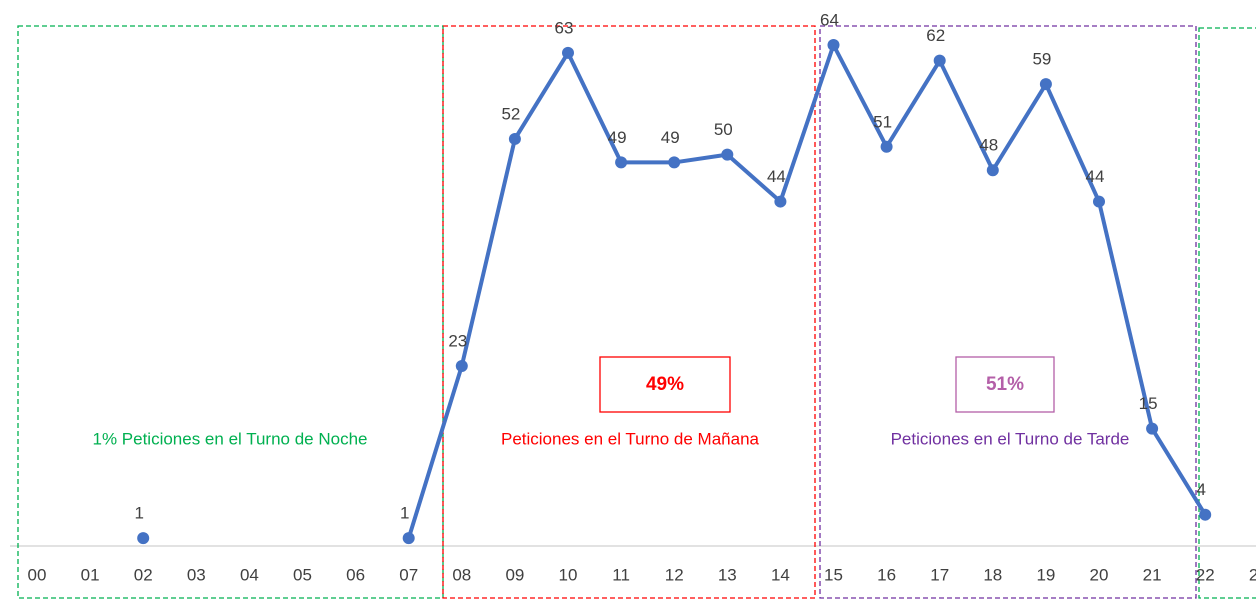  Describe the element at coordinates (630, 438) in the screenshot. I see `annotation: Peticiones en el Turno de Mañana` at that location.